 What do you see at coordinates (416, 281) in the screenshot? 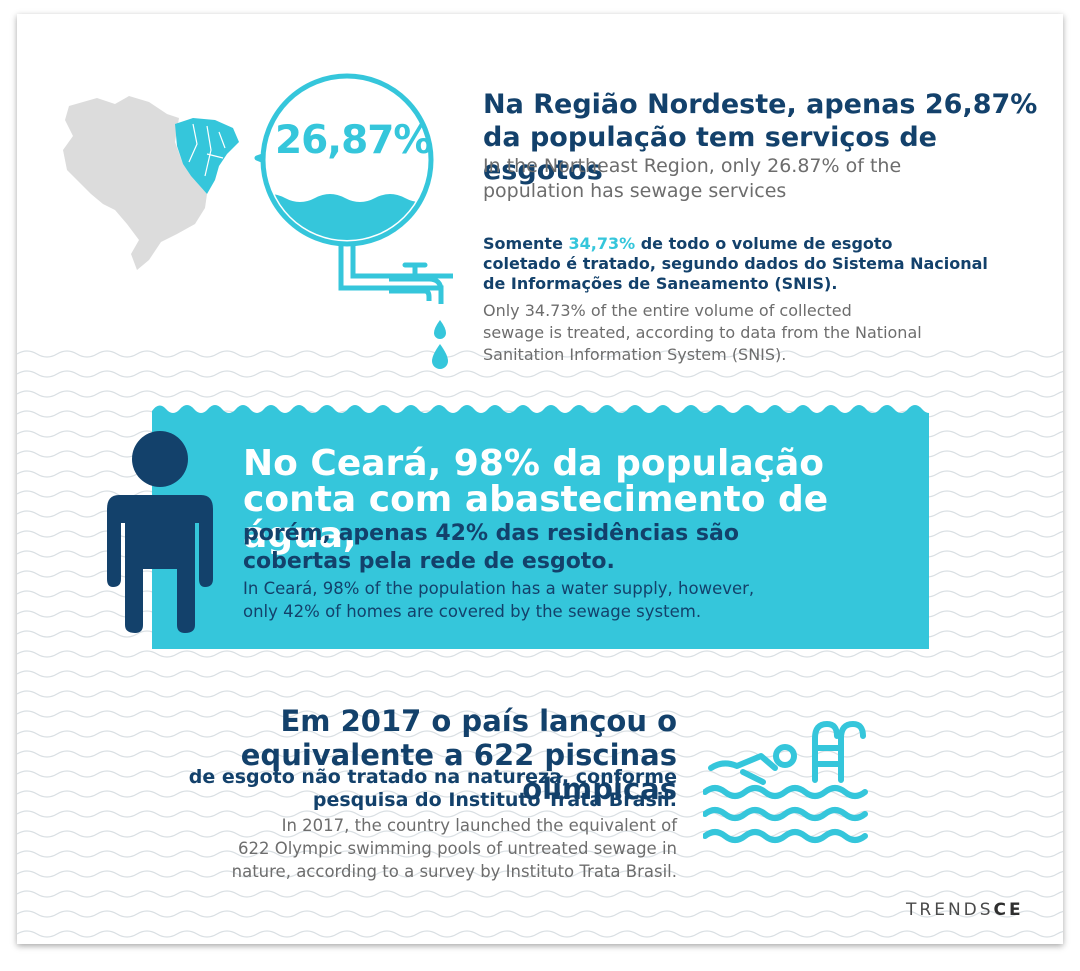
I see `faucet-icon` at bounding box center [416, 281].